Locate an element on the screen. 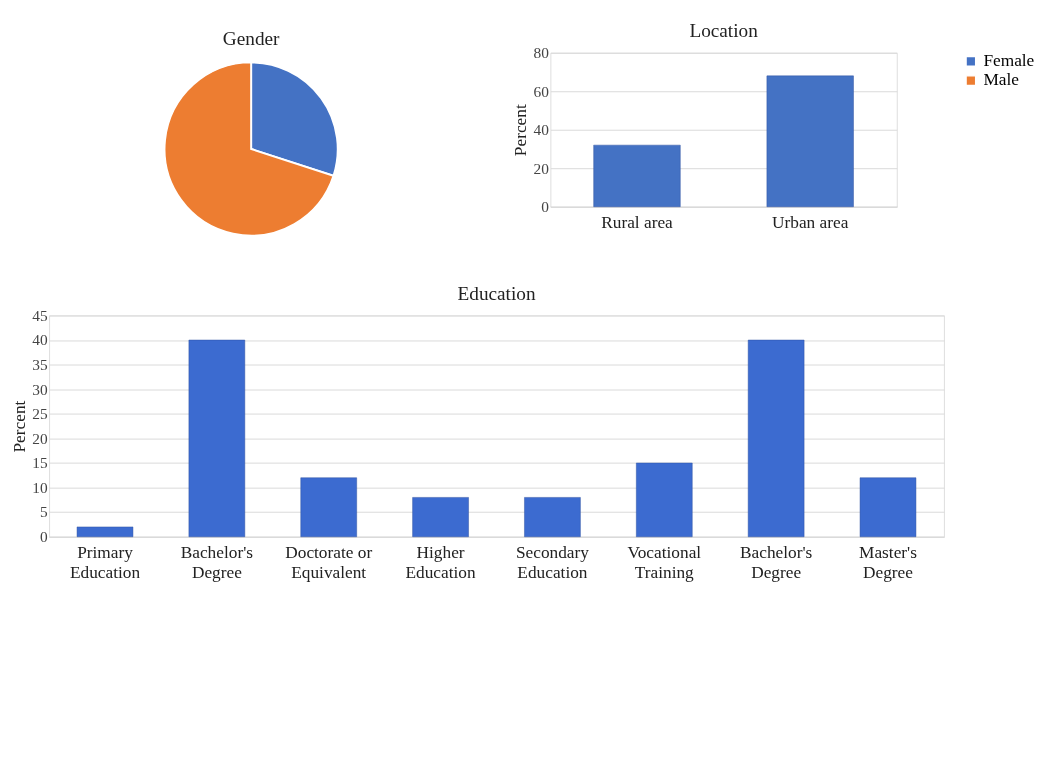 The width and height of the screenshot is (1044, 770). chart-title: Education is located at coordinates (496, 294).